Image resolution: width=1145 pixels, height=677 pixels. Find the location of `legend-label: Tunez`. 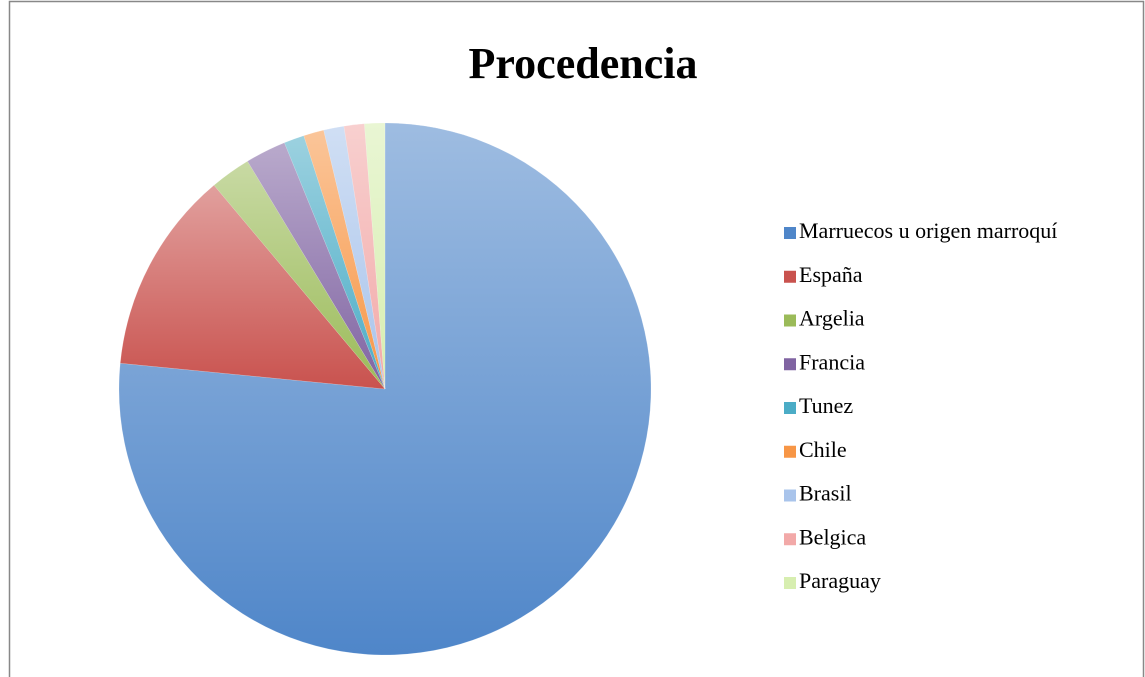

legend-label: Tunez is located at coordinates (826, 405).